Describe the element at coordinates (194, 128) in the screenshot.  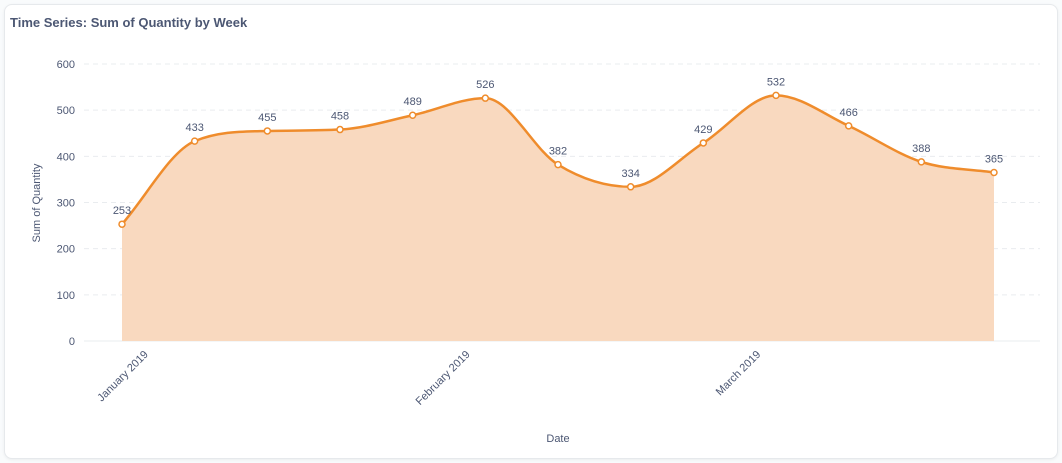
I see `data-label: 433` at that location.